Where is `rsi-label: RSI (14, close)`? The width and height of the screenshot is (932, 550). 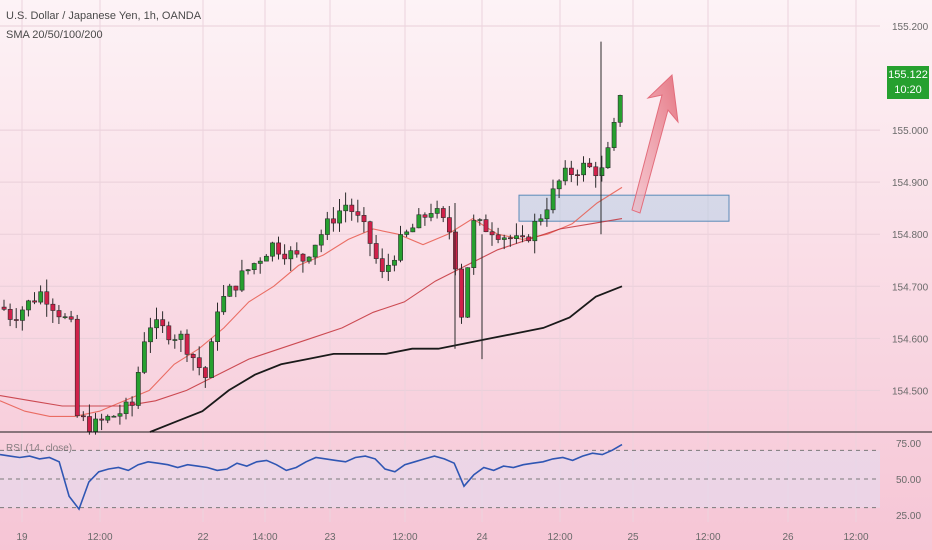 rsi-label: RSI (14, close) is located at coordinates (39, 448).